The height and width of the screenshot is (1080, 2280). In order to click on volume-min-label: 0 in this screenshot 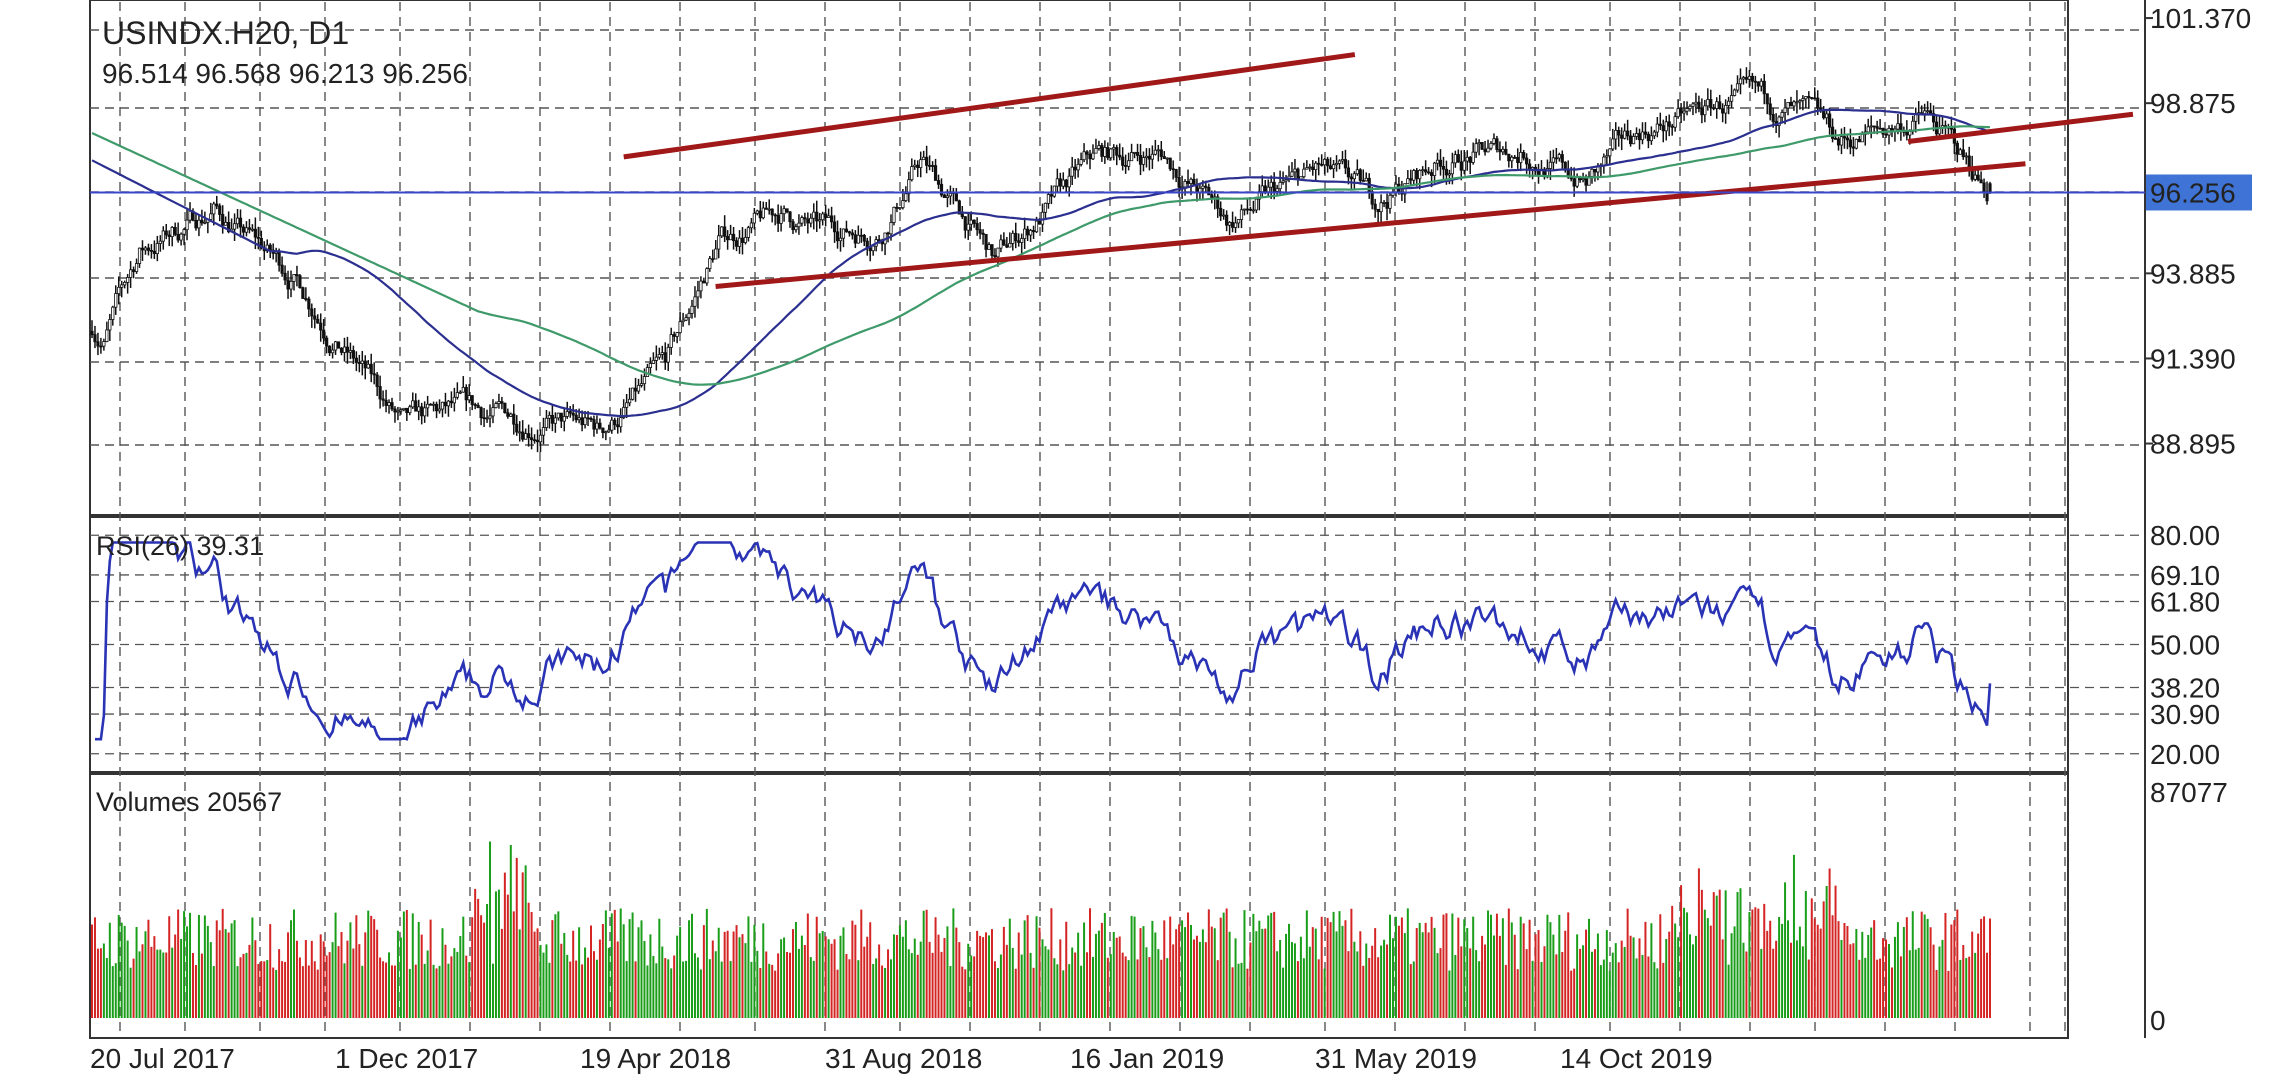, I will do `click(2158, 1020)`.